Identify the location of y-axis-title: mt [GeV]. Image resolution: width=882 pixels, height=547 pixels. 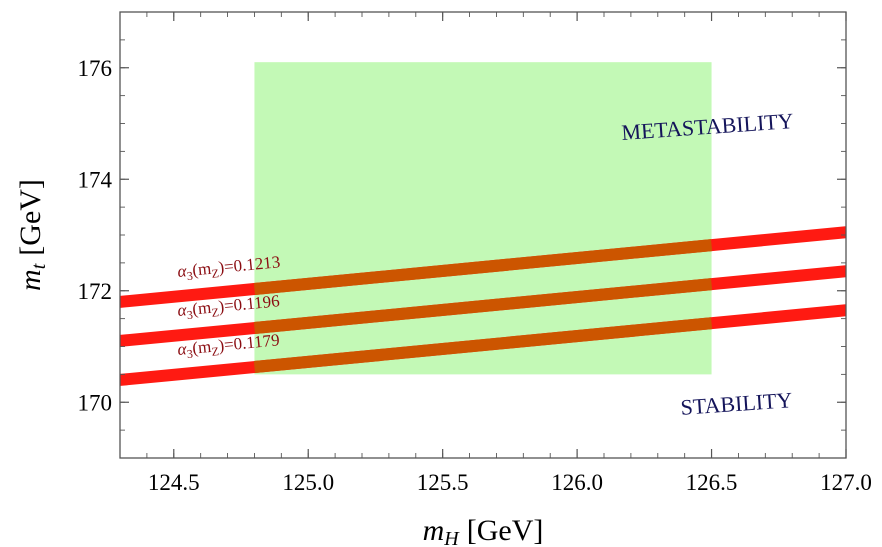
(32, 235).